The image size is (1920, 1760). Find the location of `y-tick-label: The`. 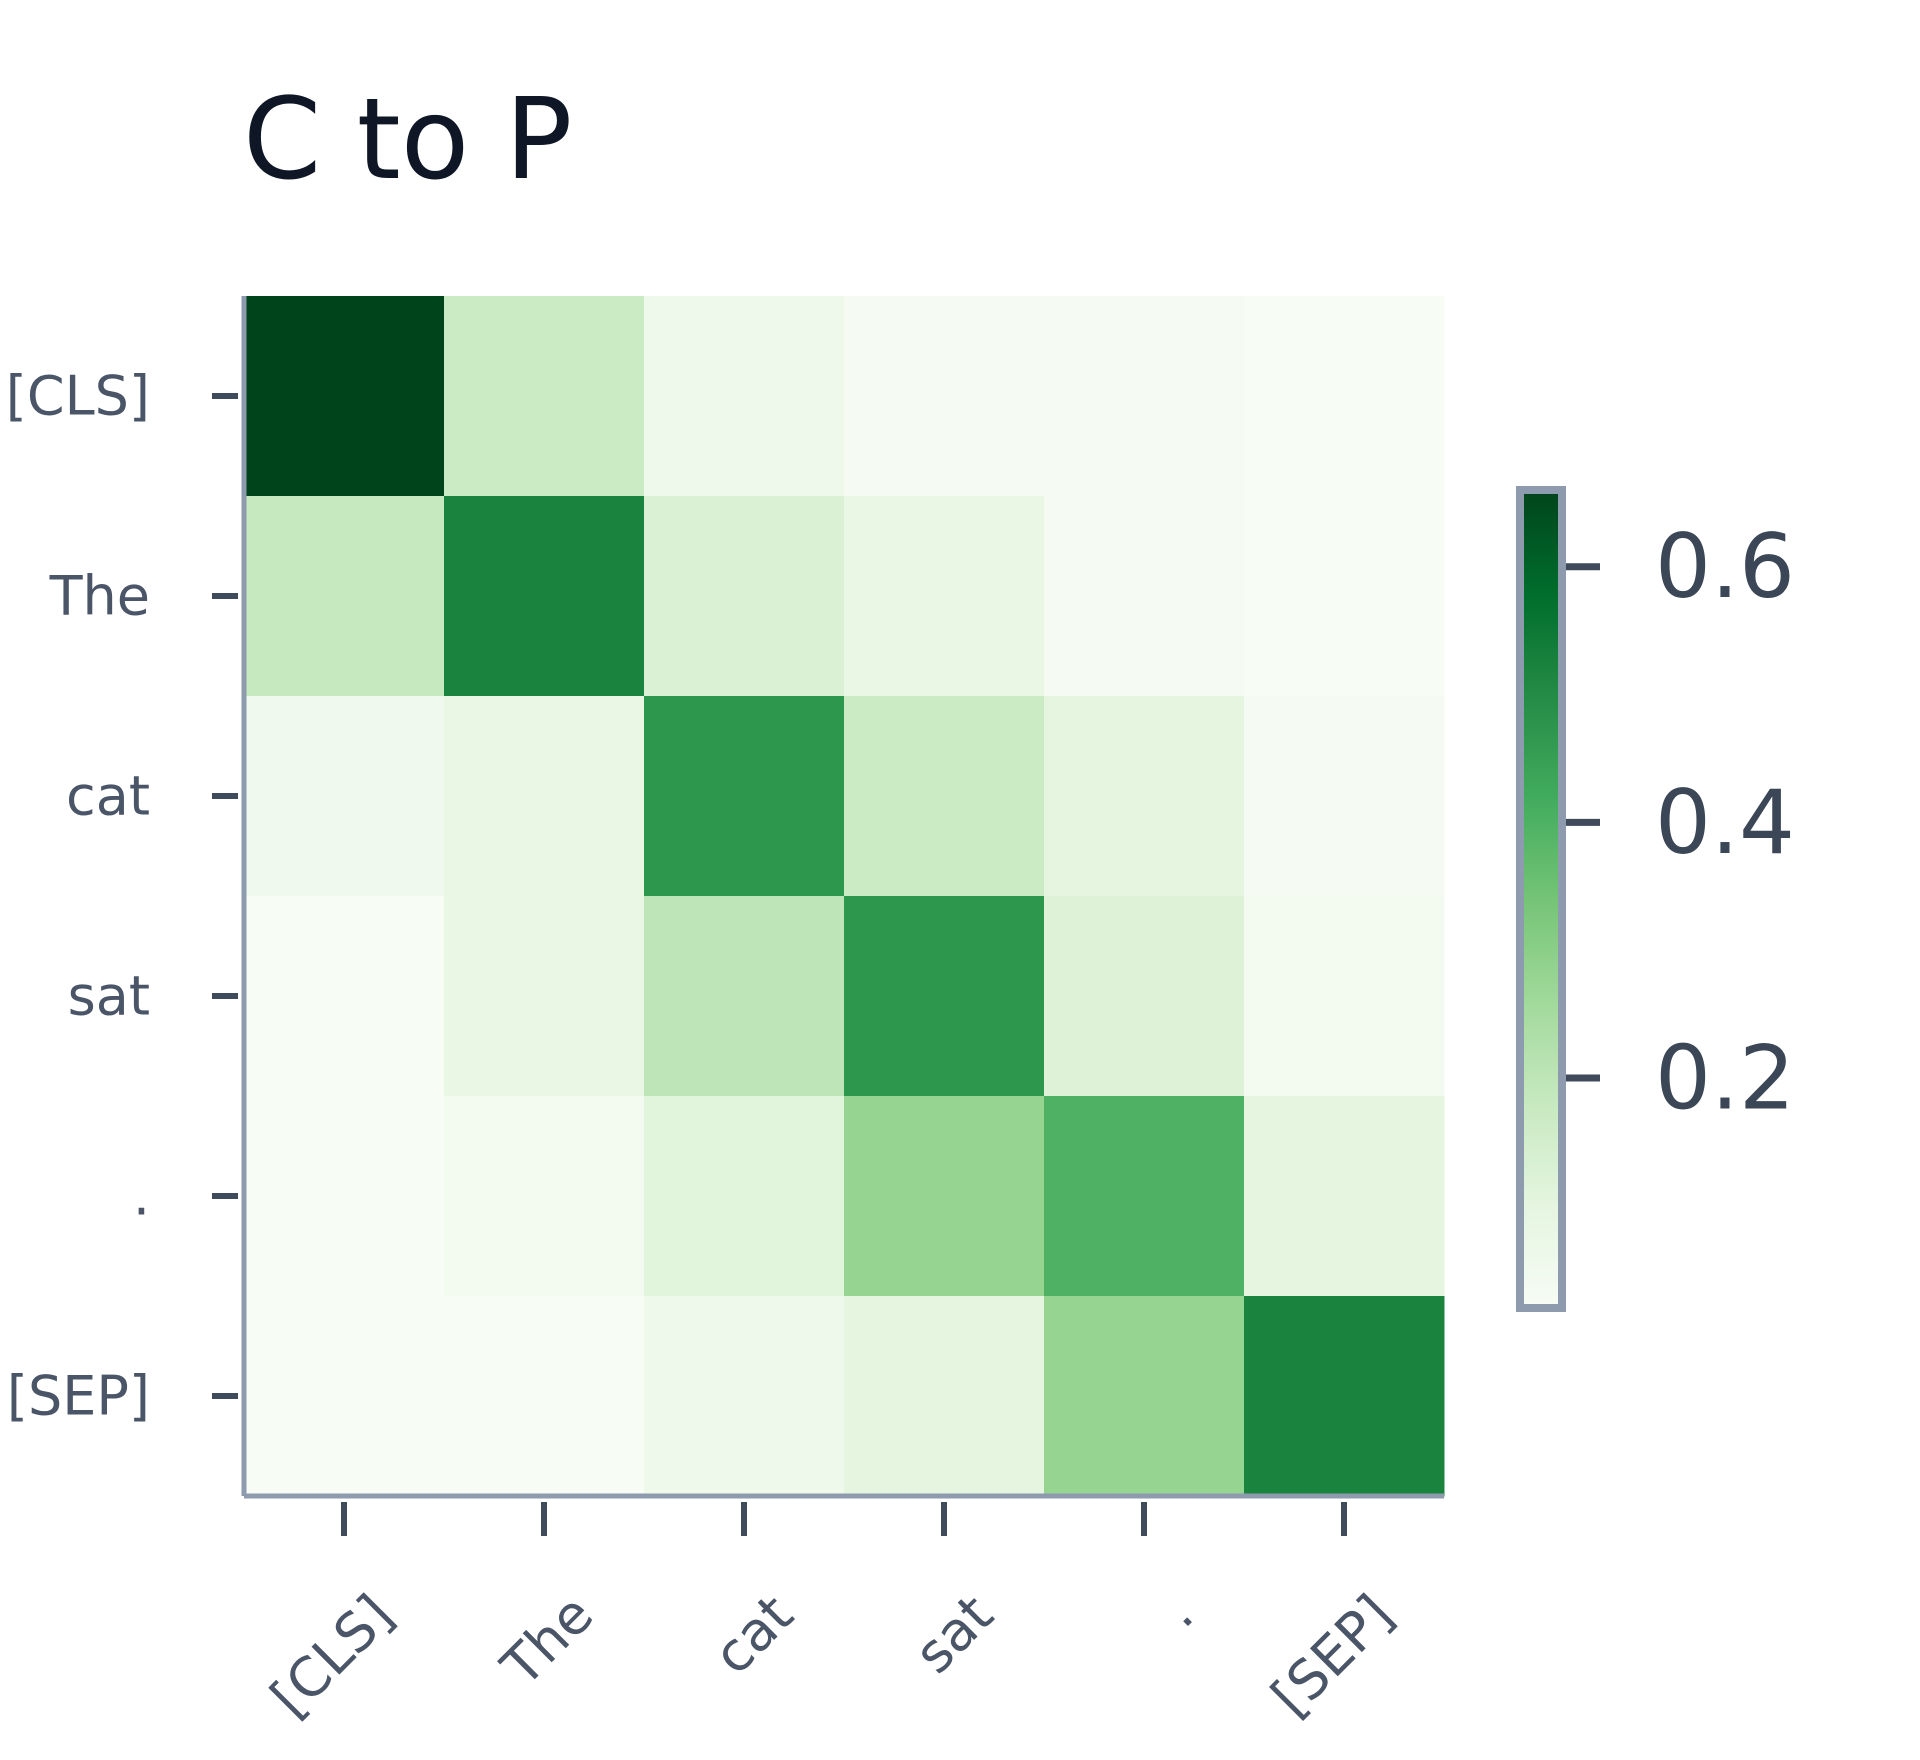

y-tick-label: The is located at coordinates (99, 596).